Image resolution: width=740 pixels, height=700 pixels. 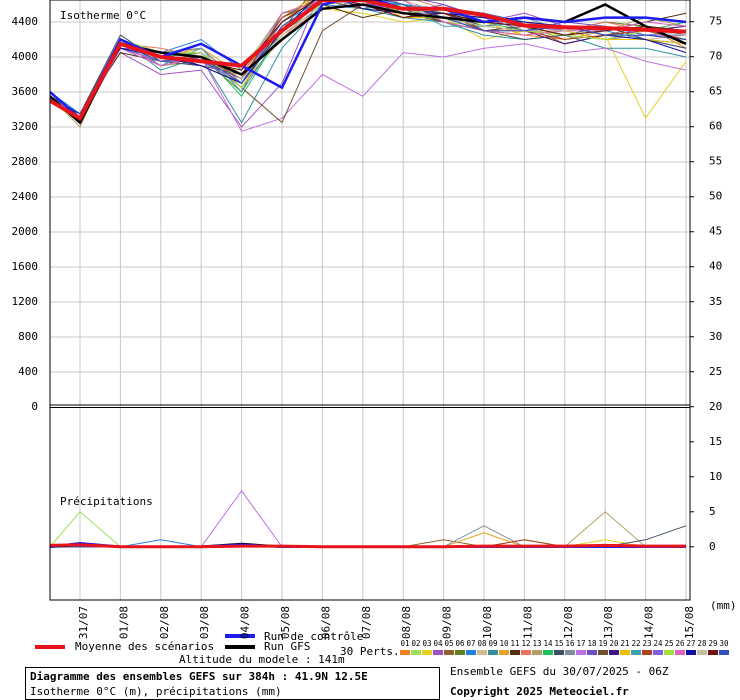 I want to click on legend-label: 15, so click(x=558, y=643).